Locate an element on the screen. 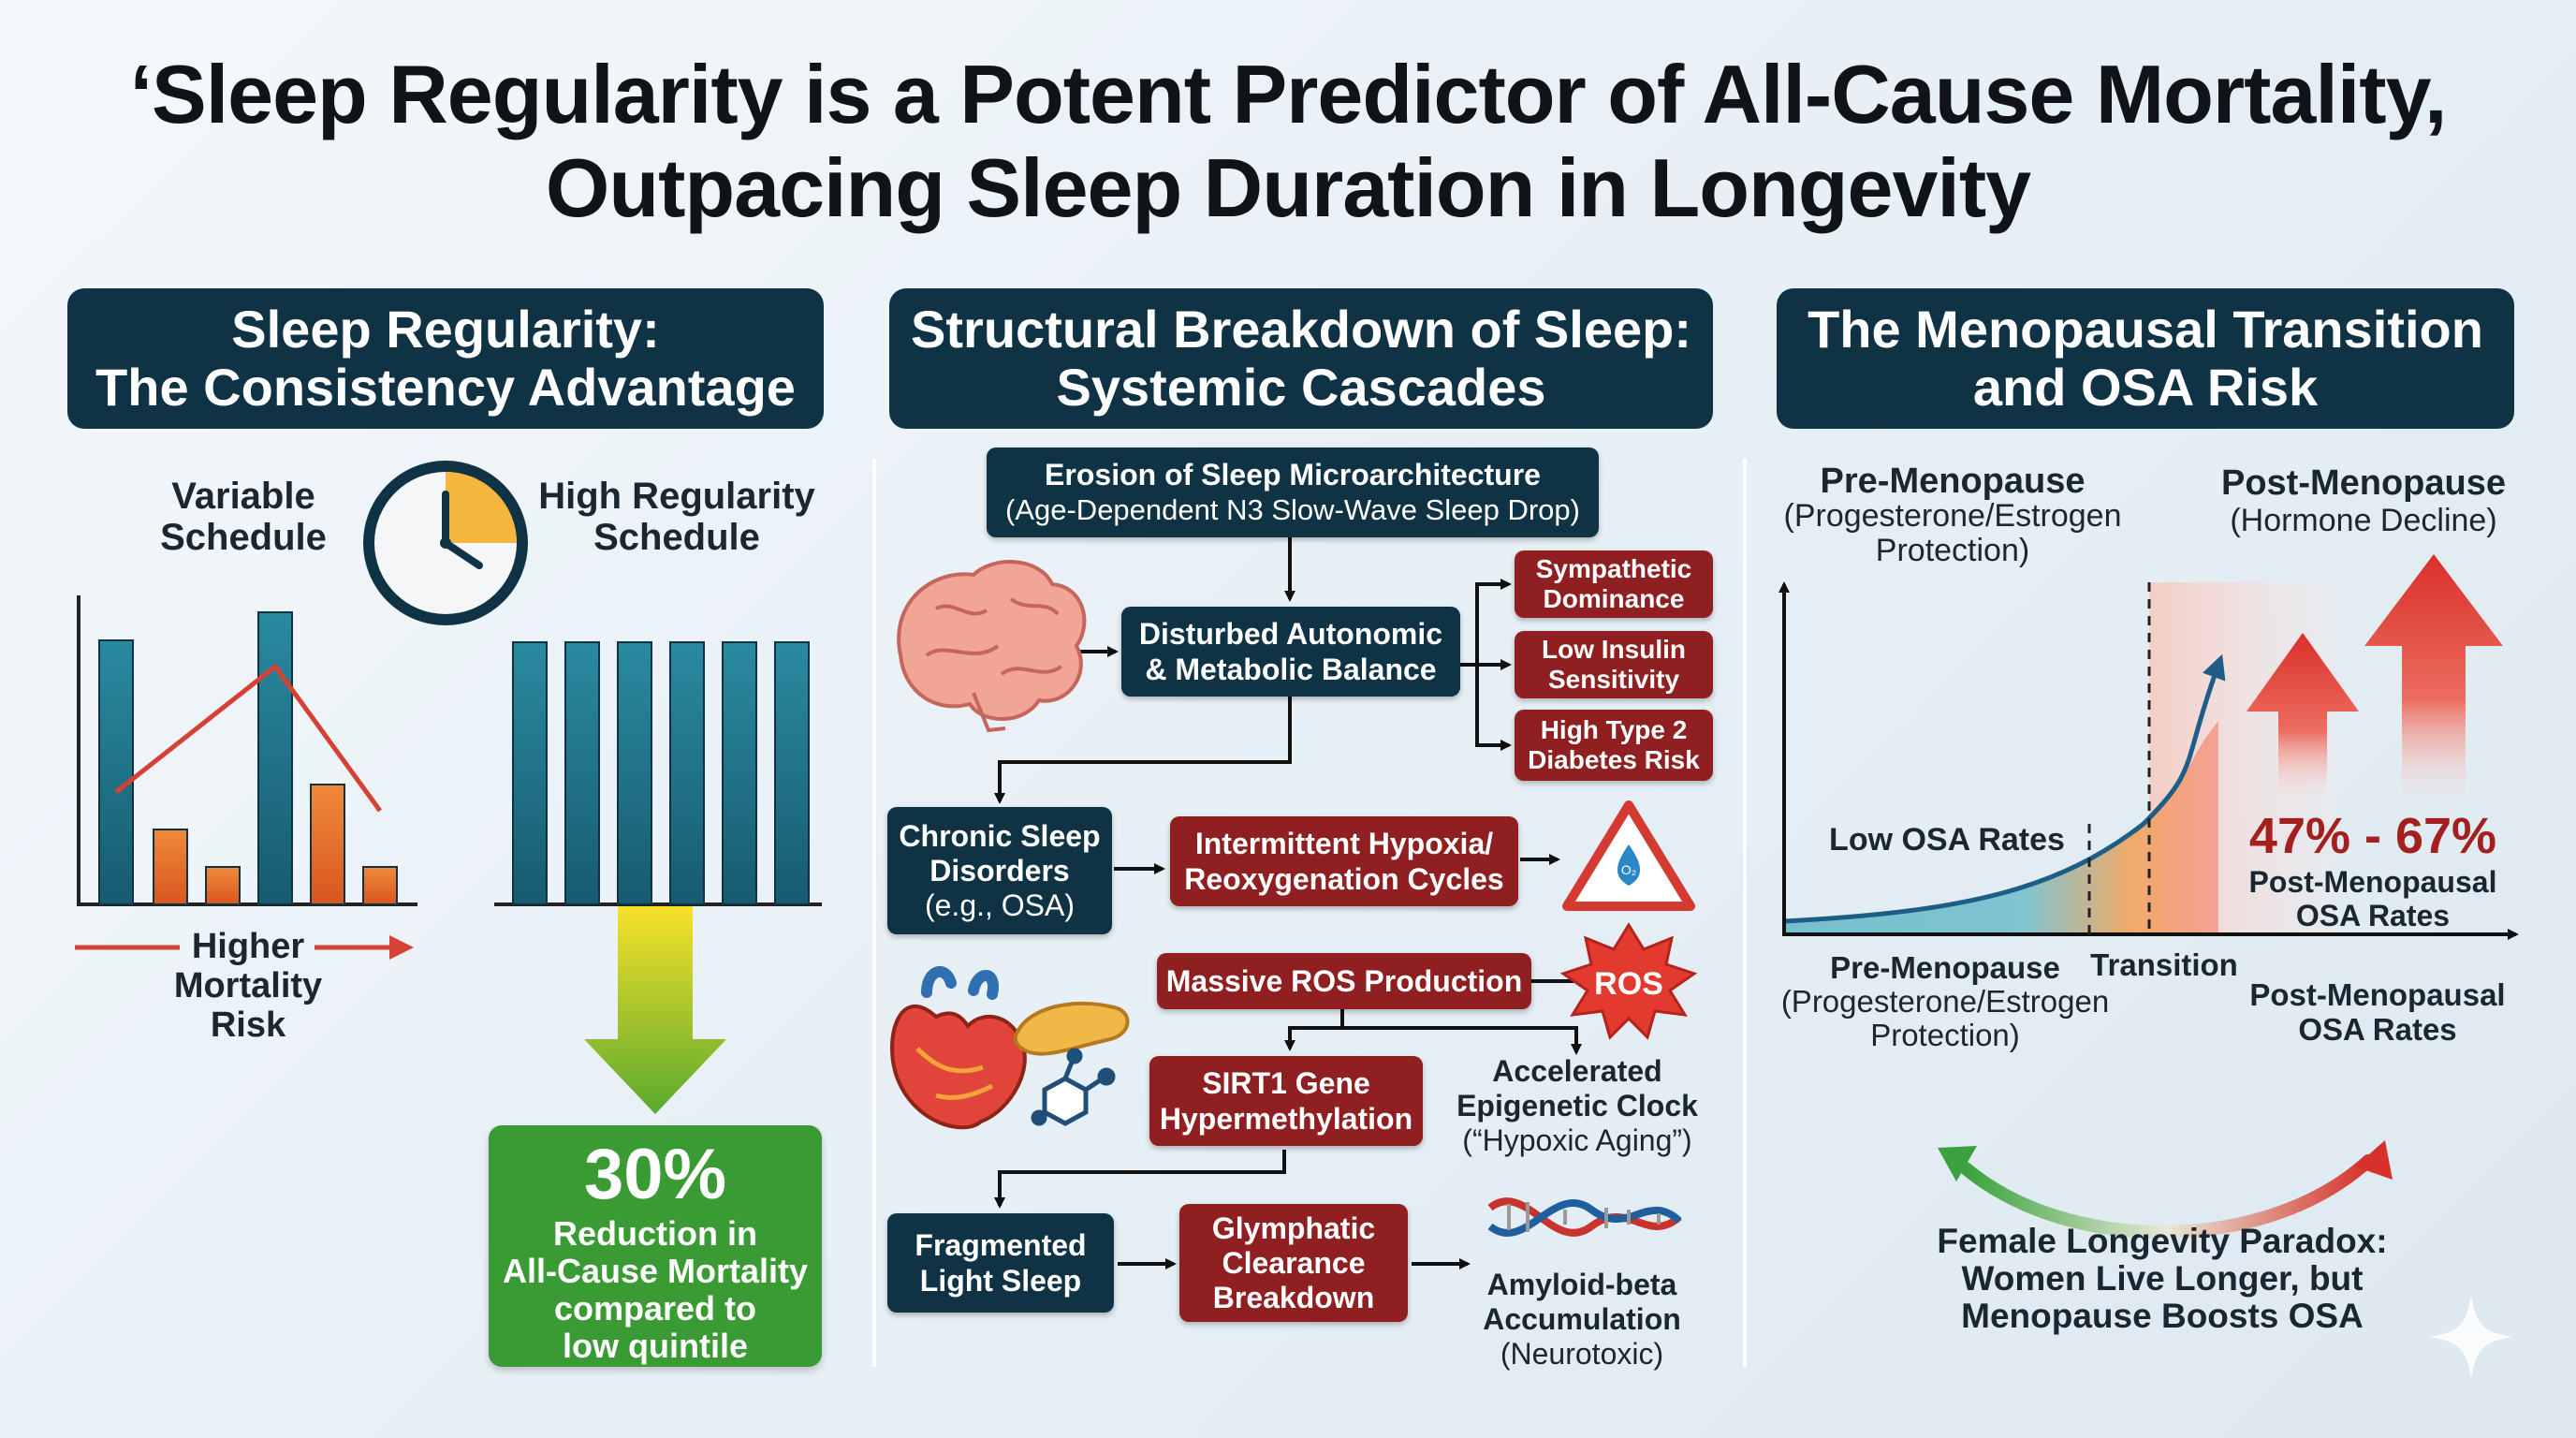 The height and width of the screenshot is (1438, 2576). diabetes-line-2: Diabetes Risk is located at coordinates (1614, 759).